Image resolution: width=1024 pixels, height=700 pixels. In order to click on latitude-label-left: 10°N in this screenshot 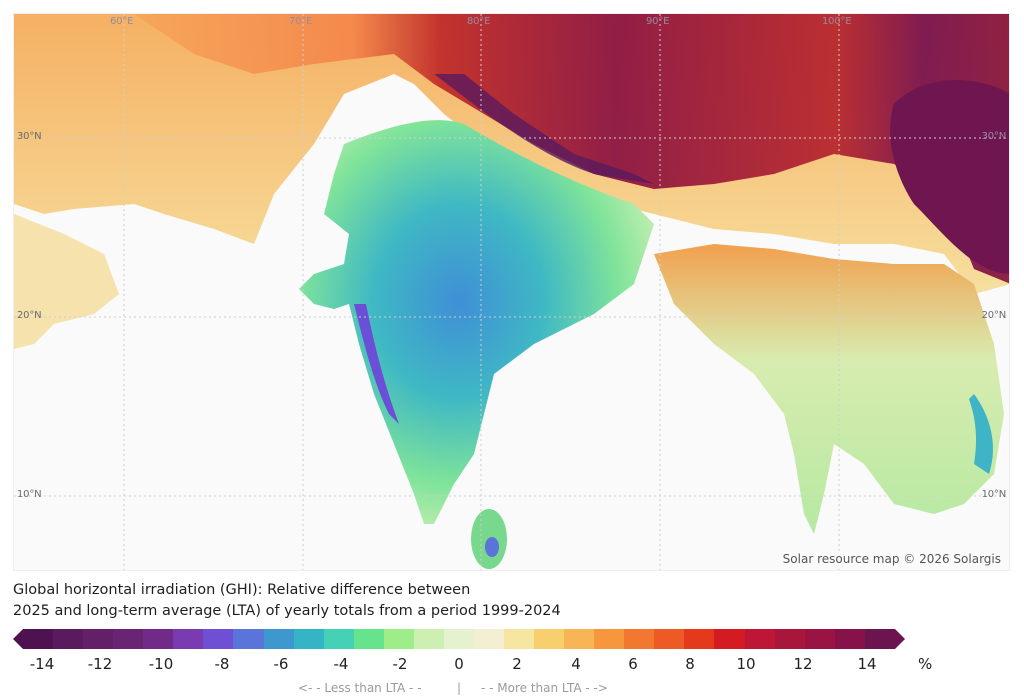, I will do `click(29, 494)`.